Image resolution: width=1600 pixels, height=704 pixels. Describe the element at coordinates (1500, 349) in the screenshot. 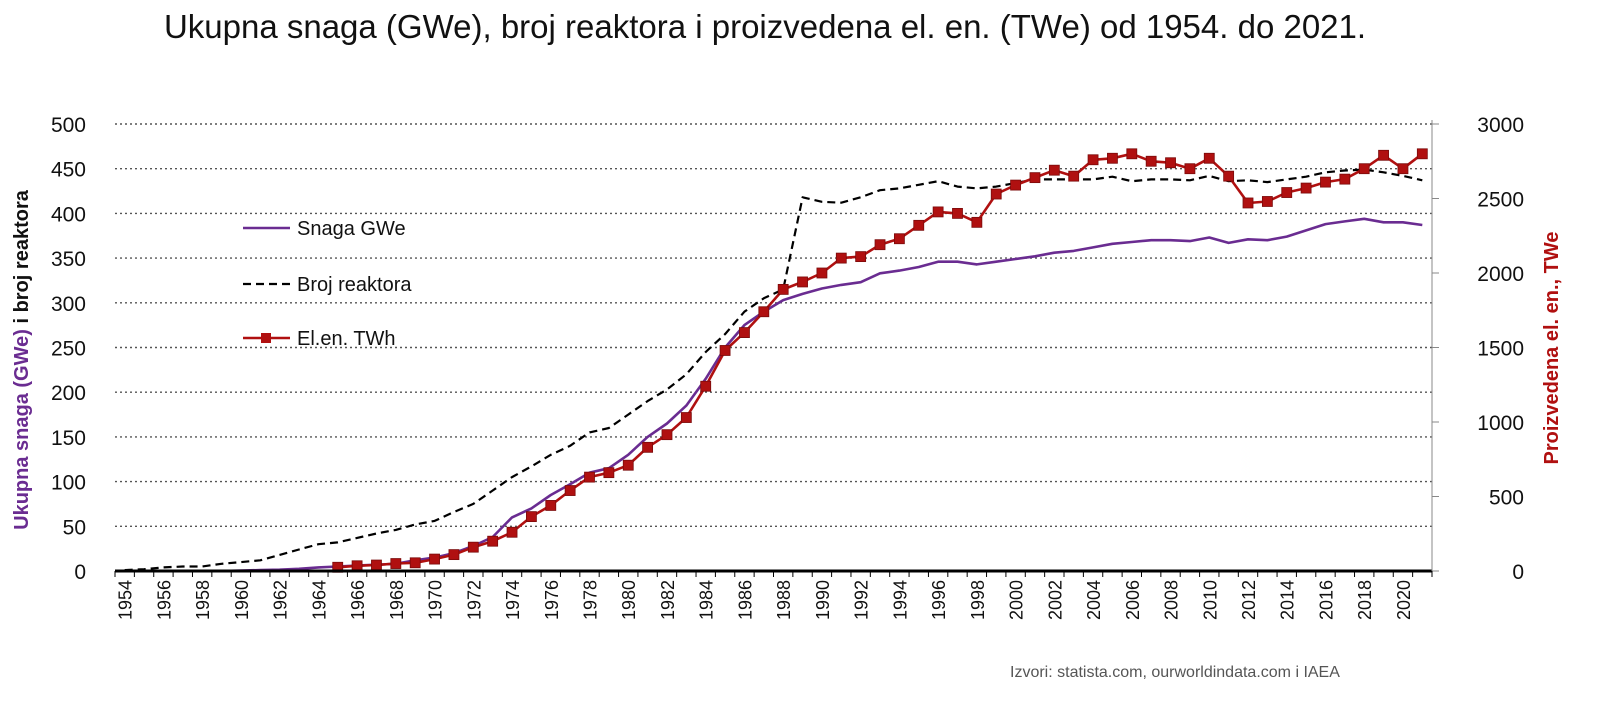

I see `right-tick-label: 1500` at that location.